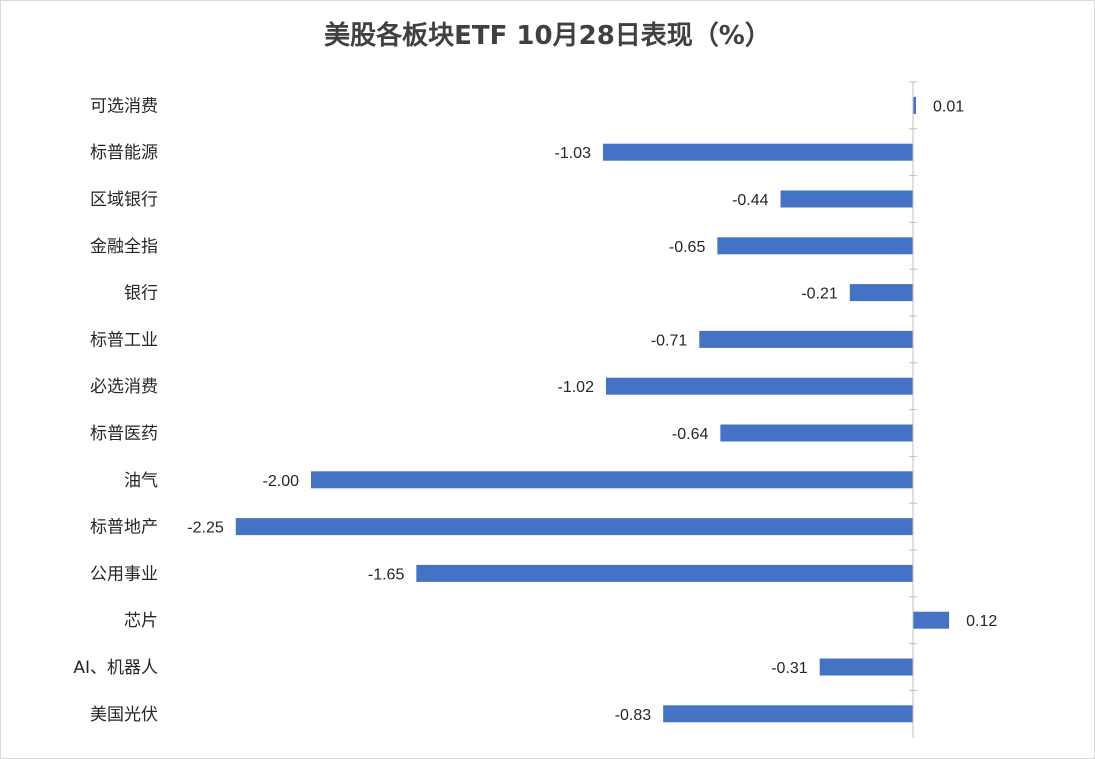  Describe the element at coordinates (124, 528) in the screenshot. I see `category-label: 标普地产` at that location.